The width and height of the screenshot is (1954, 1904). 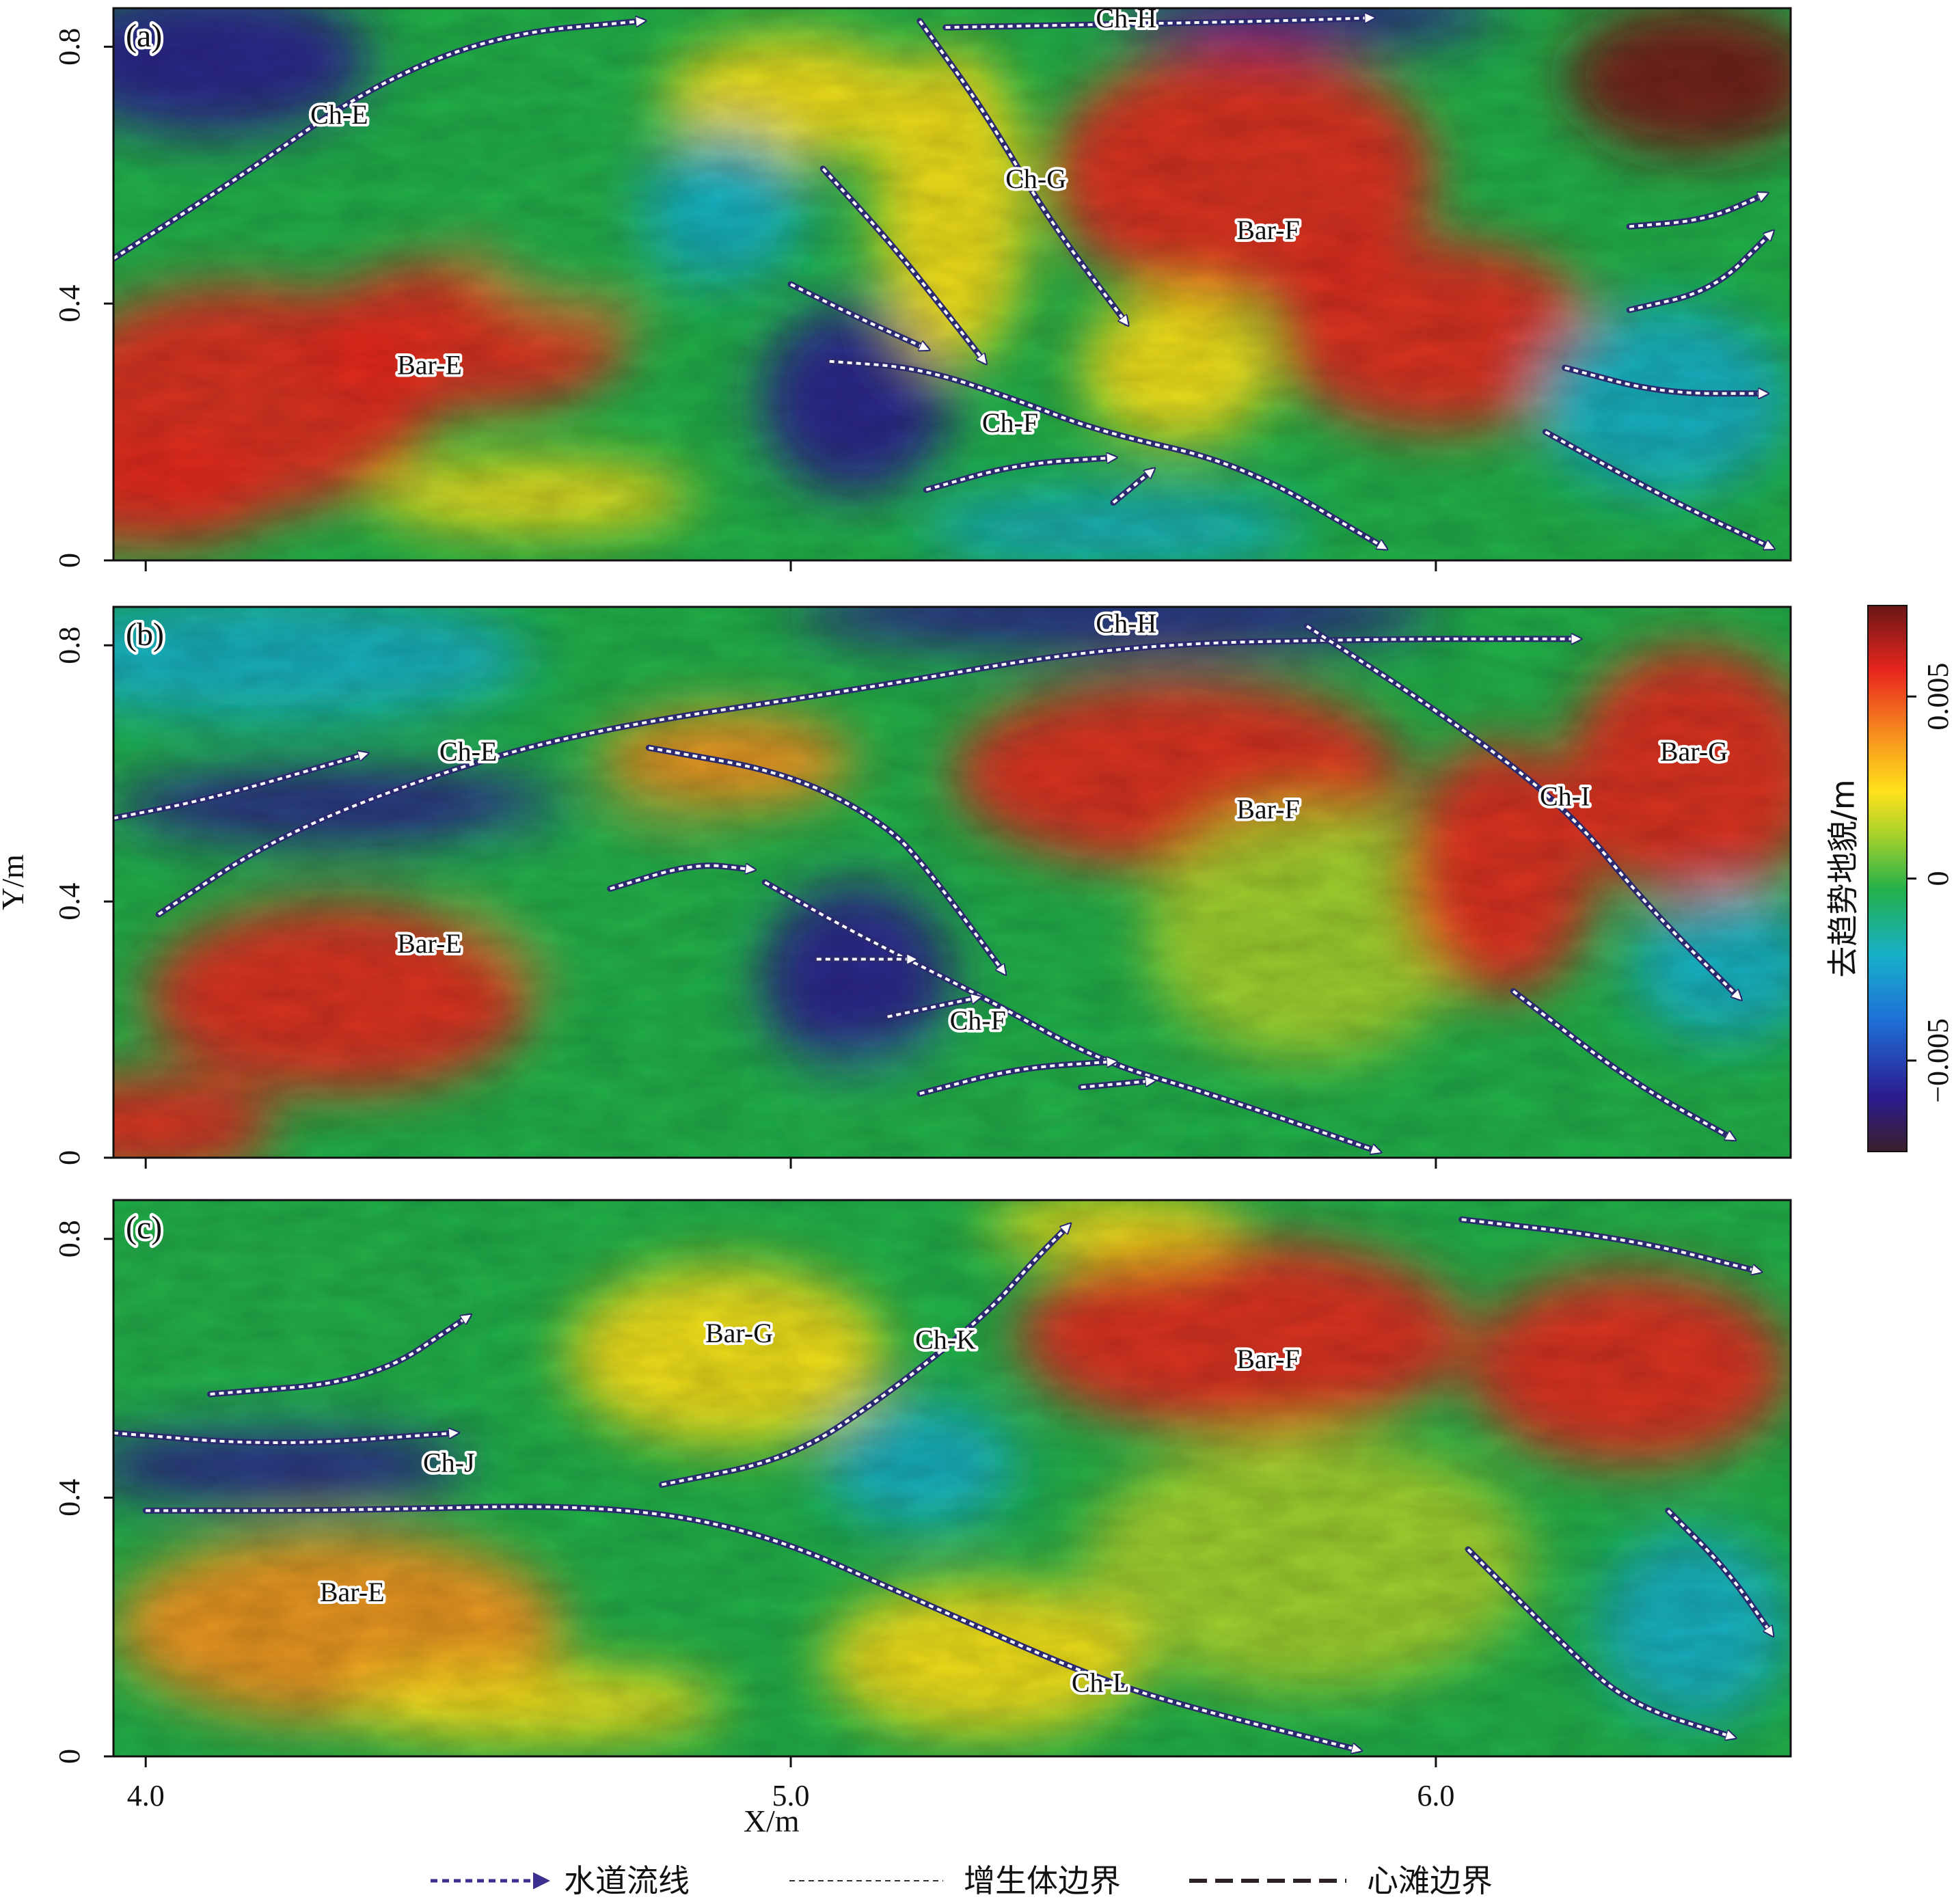 I want to click on x-tick-label: 6.0, so click(x=1435, y=1795).